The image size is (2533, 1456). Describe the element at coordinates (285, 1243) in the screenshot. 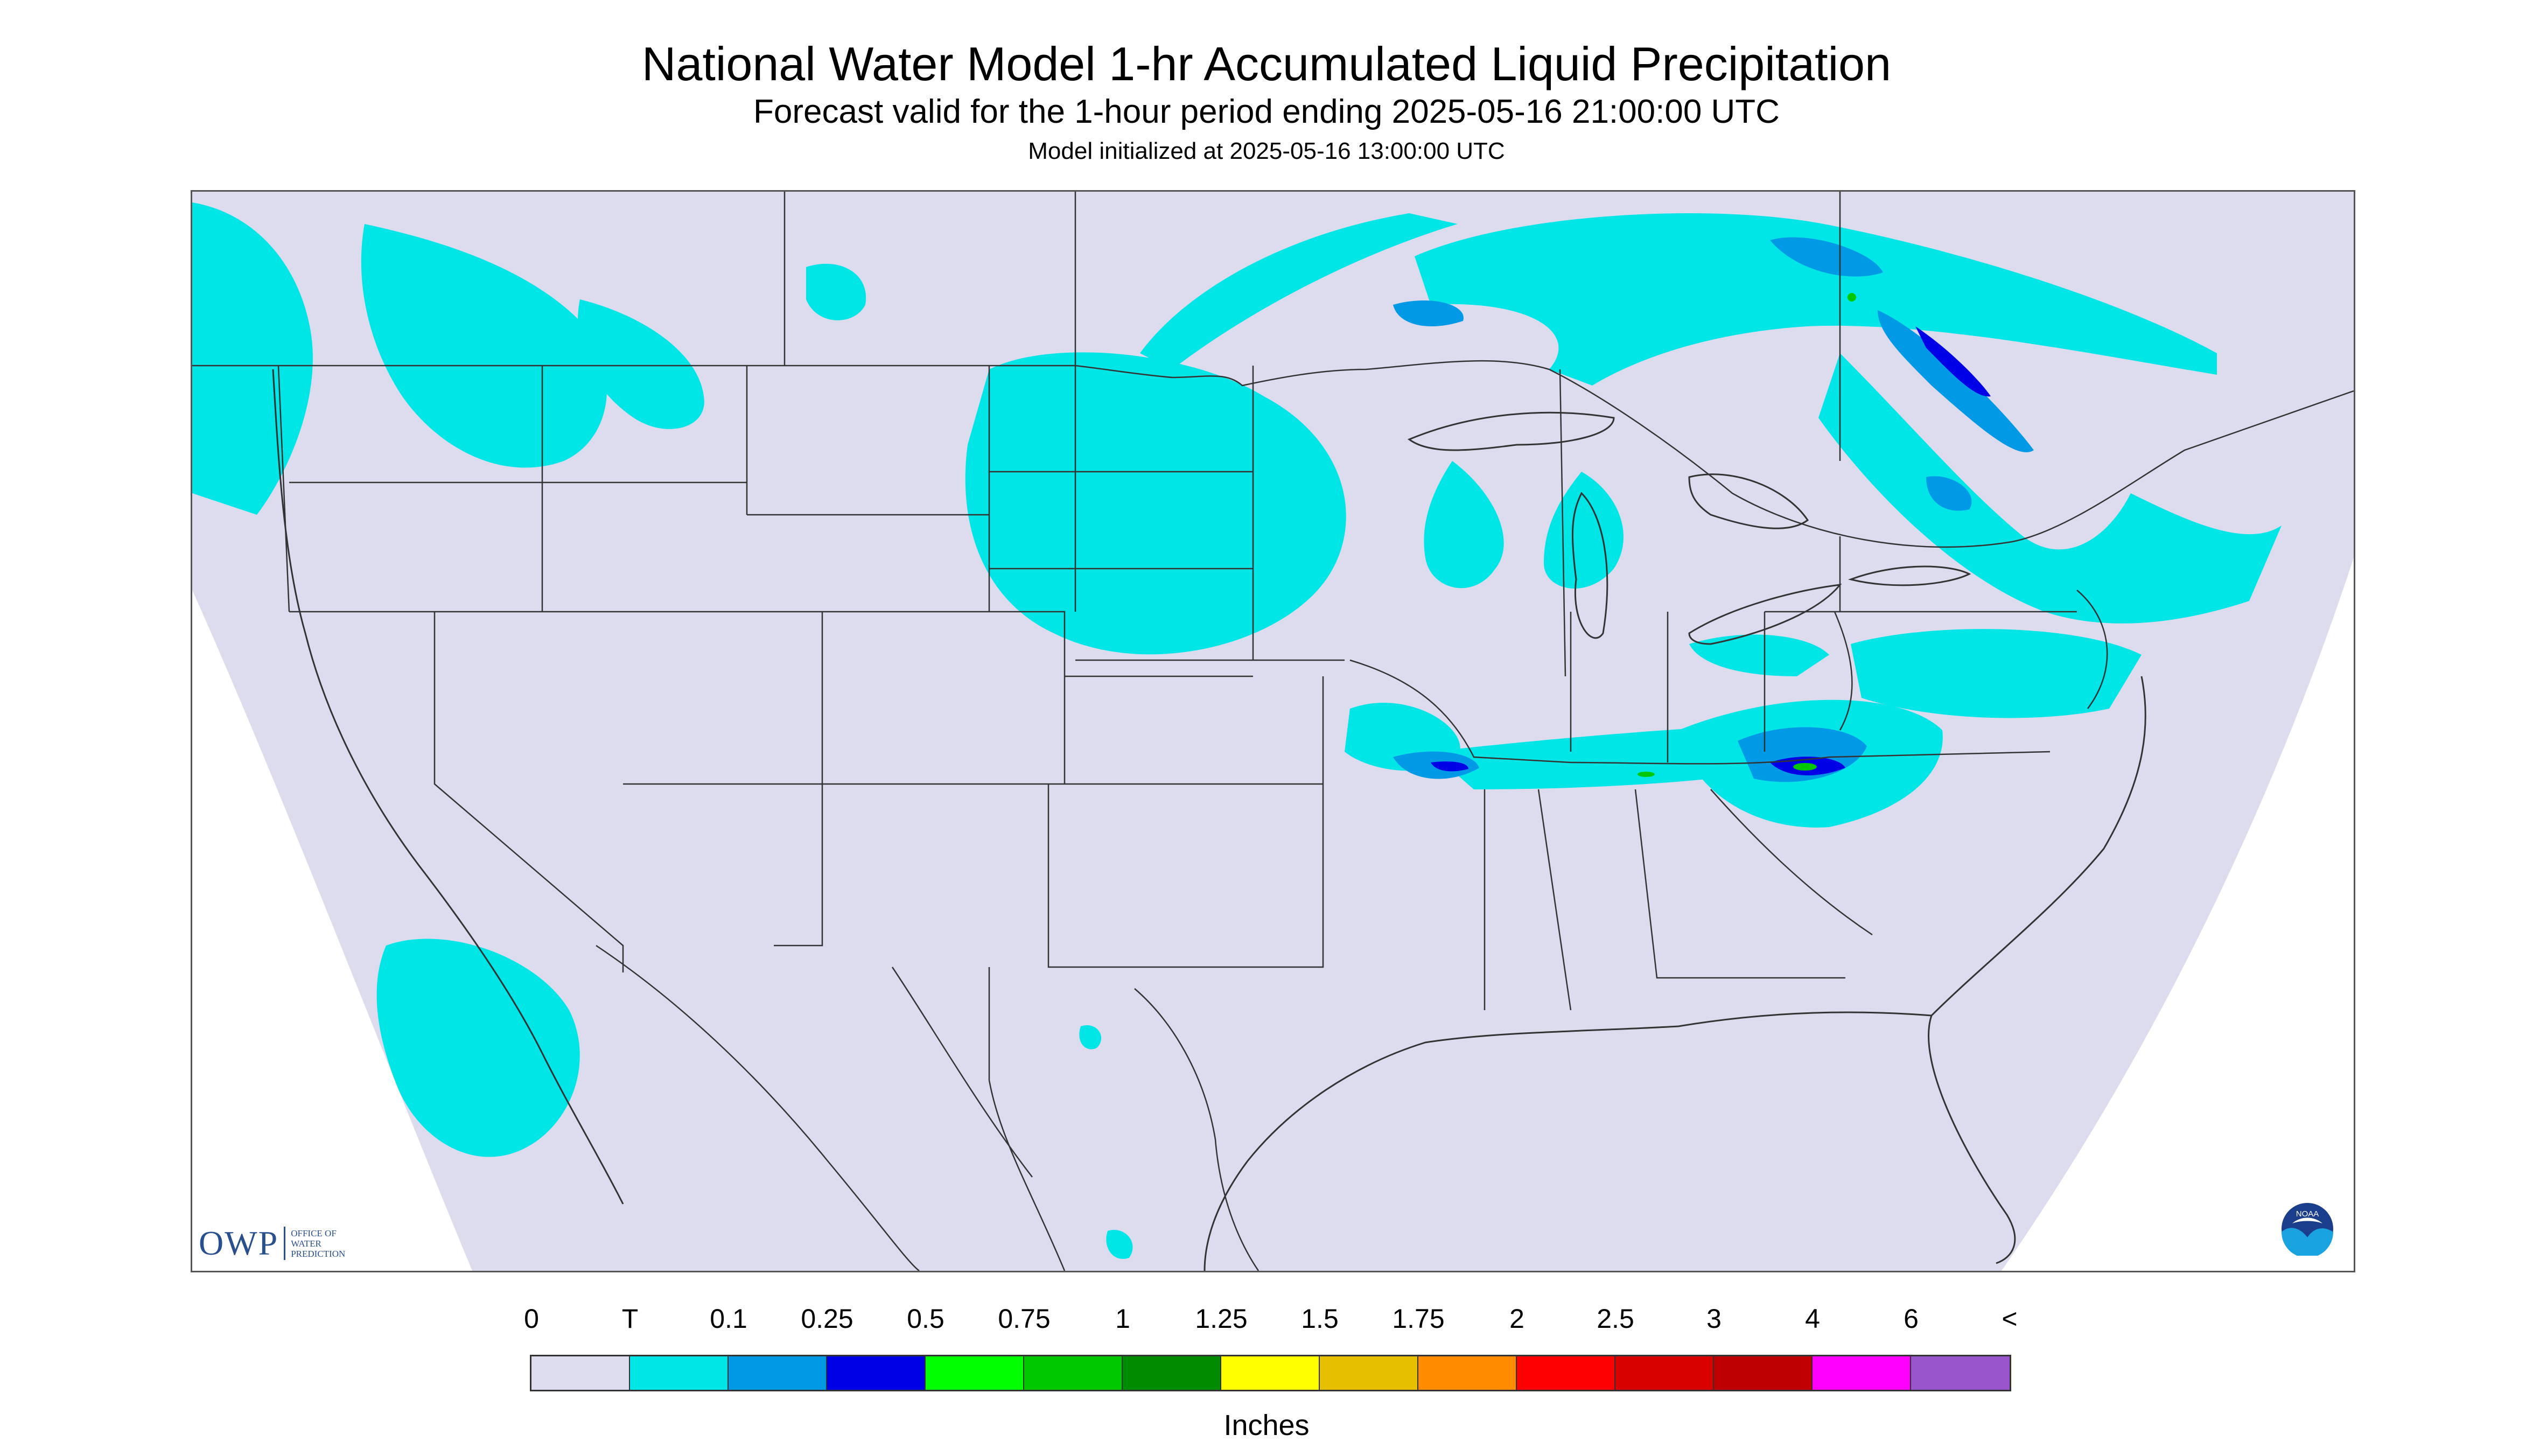

I see `owp-logo-divider` at that location.